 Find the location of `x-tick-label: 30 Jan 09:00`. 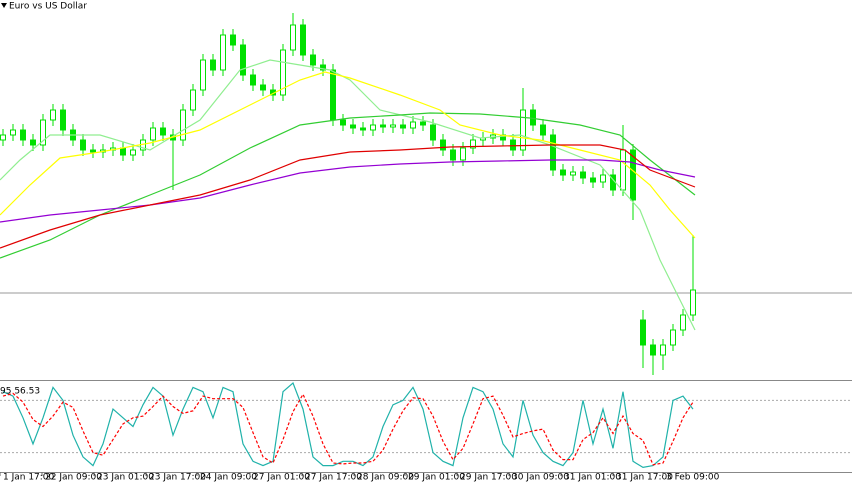

x-tick-label: 30 Jan 09:00 is located at coordinates (540, 478).